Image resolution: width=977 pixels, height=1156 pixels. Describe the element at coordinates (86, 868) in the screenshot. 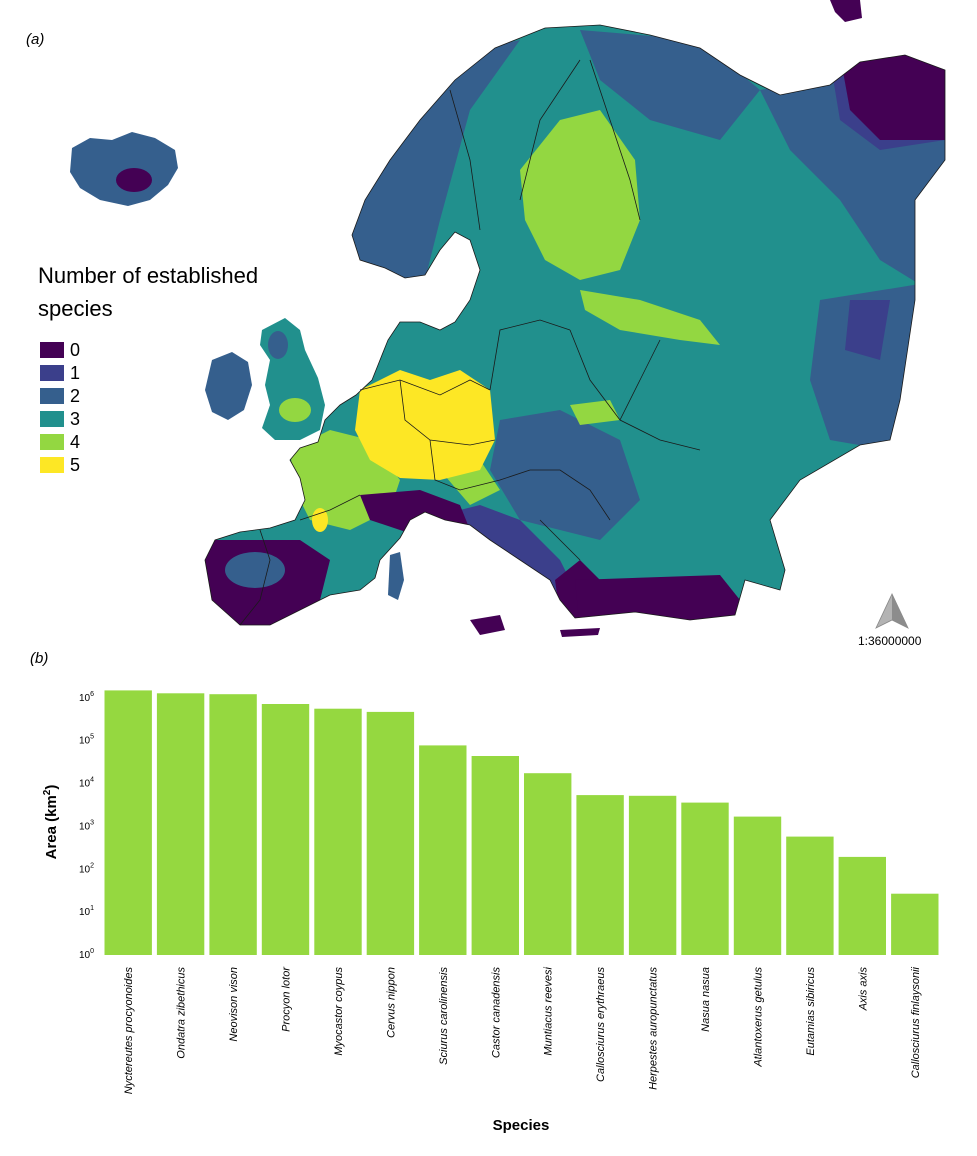

I see `y-tick-label: 10²` at that location.